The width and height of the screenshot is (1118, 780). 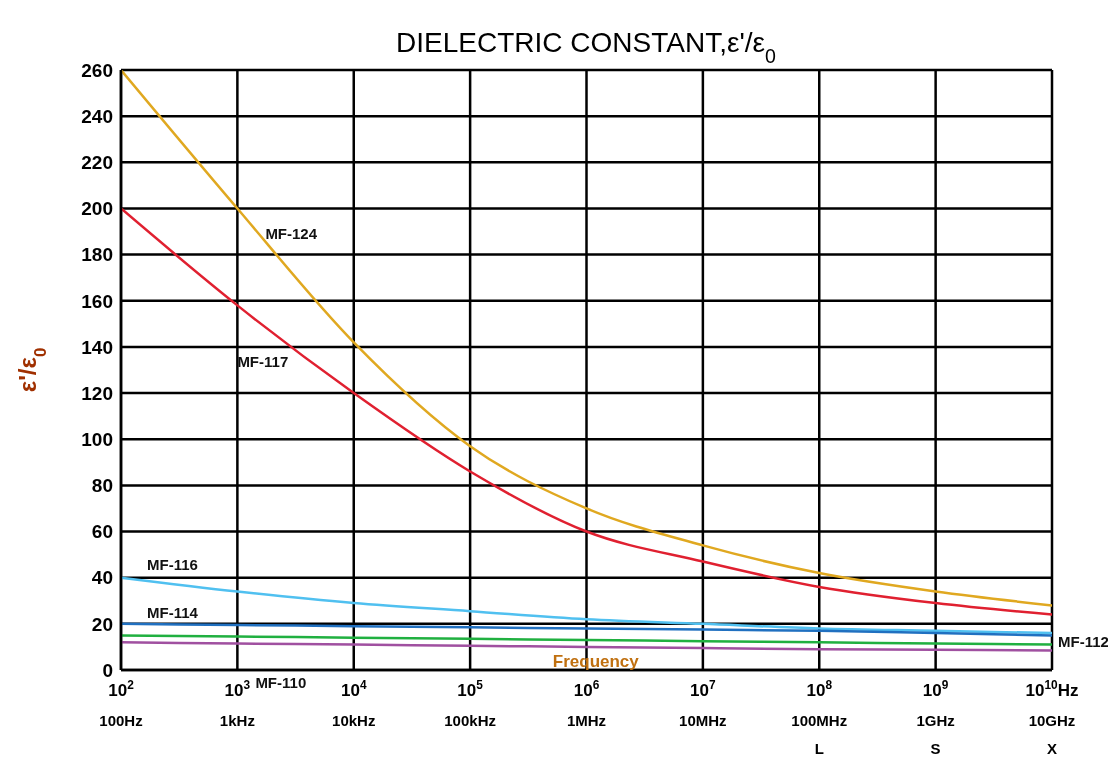 I want to click on text: MF-110, so click(x=281, y=683).